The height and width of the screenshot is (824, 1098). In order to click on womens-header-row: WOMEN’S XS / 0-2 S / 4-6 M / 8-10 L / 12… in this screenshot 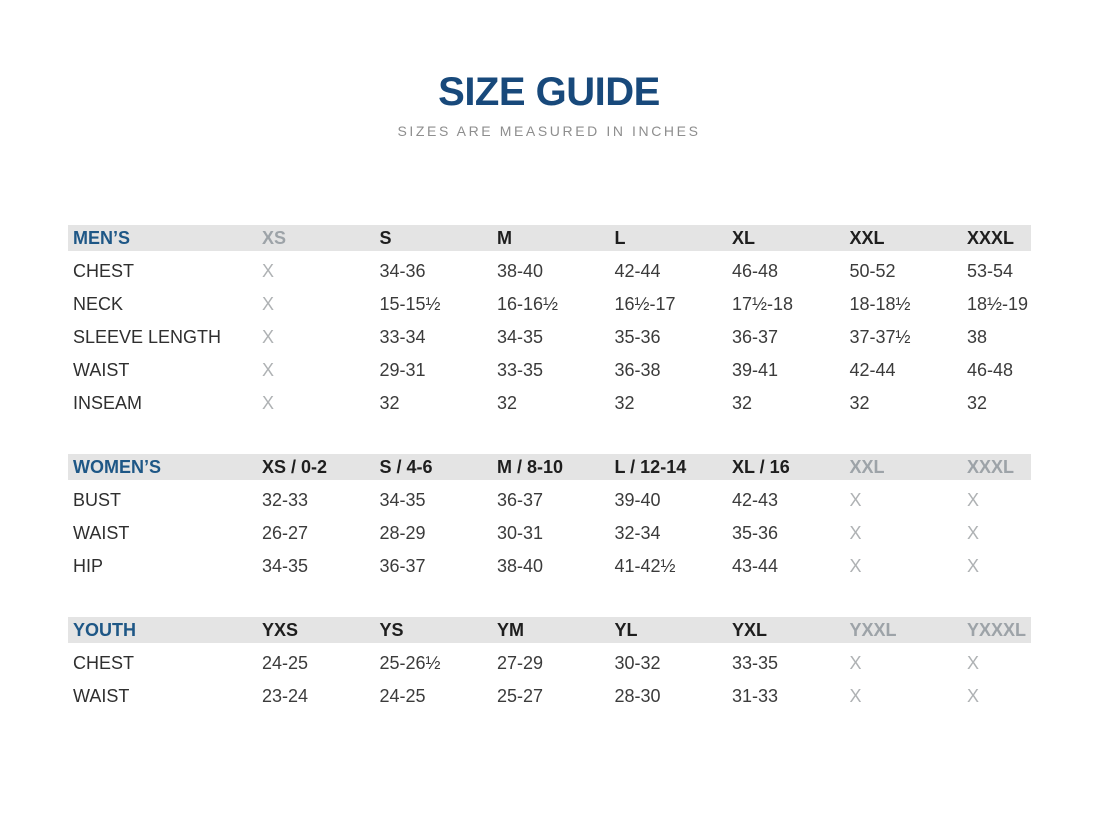, I will do `click(549, 467)`.